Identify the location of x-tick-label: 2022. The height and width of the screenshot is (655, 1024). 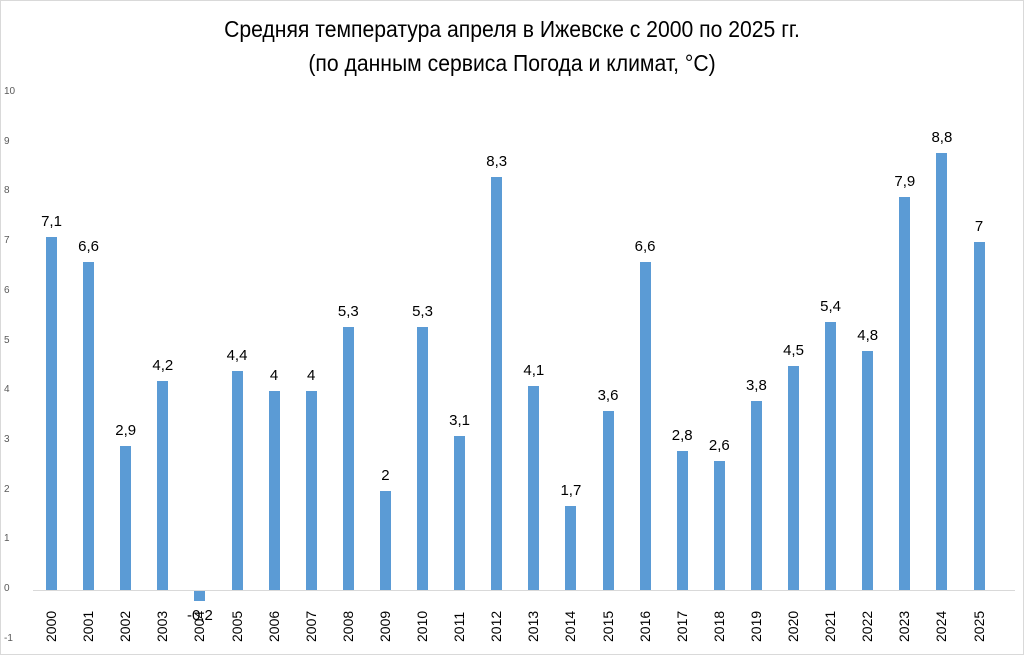
(867, 626).